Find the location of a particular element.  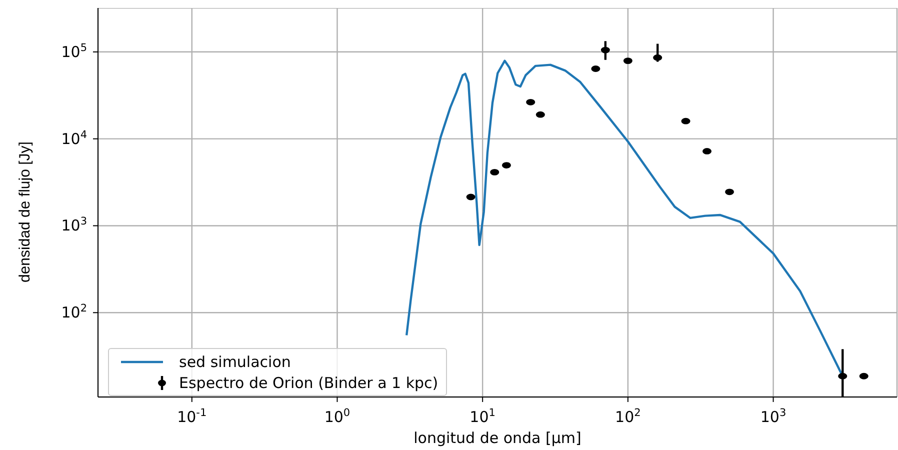

y-tick-label: 10$^{4}$ is located at coordinates (74, 138).